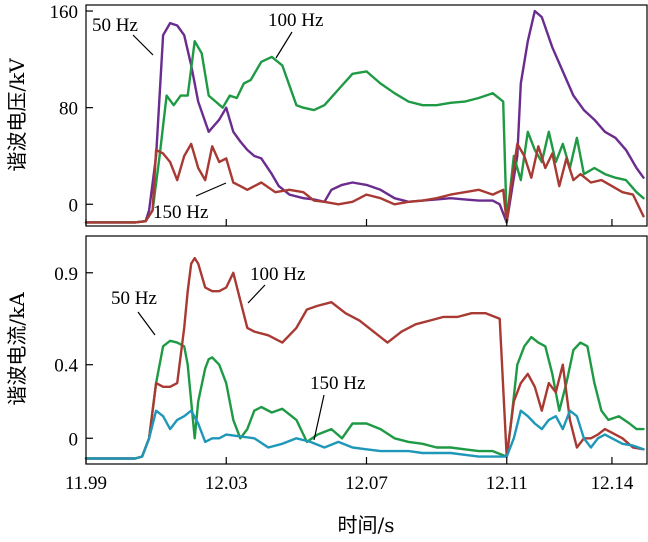  I want to click on current-xtick-label: 12.07, so click(366, 483).